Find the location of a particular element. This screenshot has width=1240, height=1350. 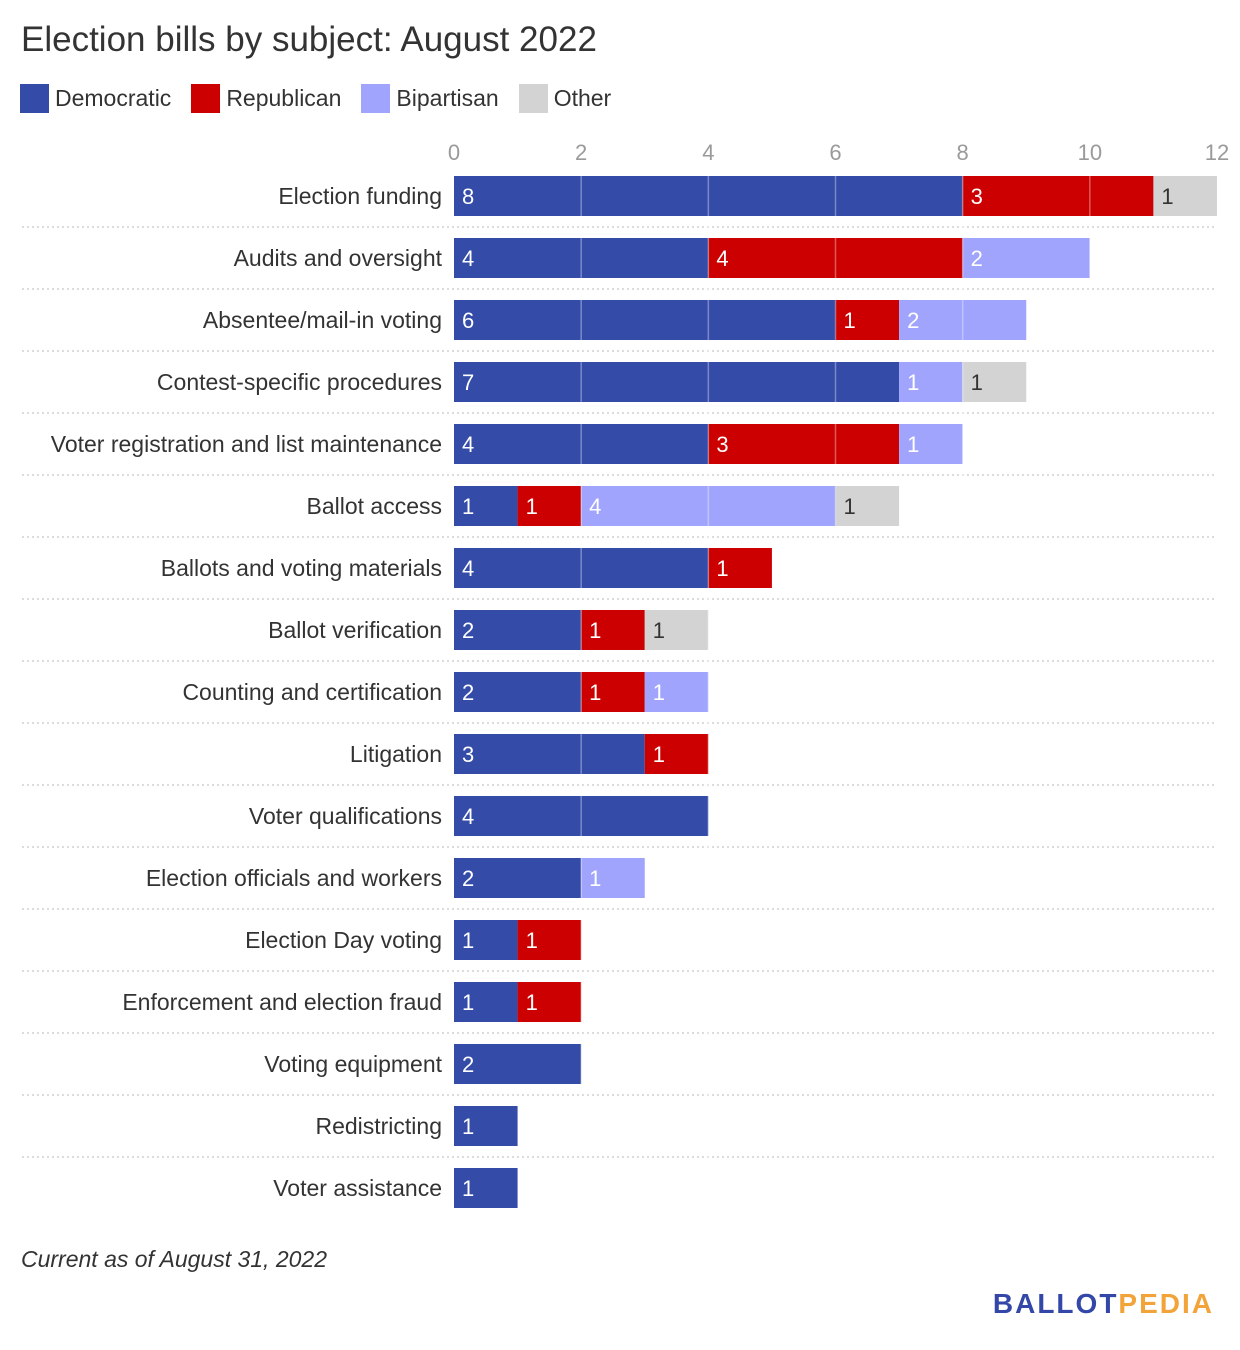

legend-swatch-bipartisan is located at coordinates (376, 98).